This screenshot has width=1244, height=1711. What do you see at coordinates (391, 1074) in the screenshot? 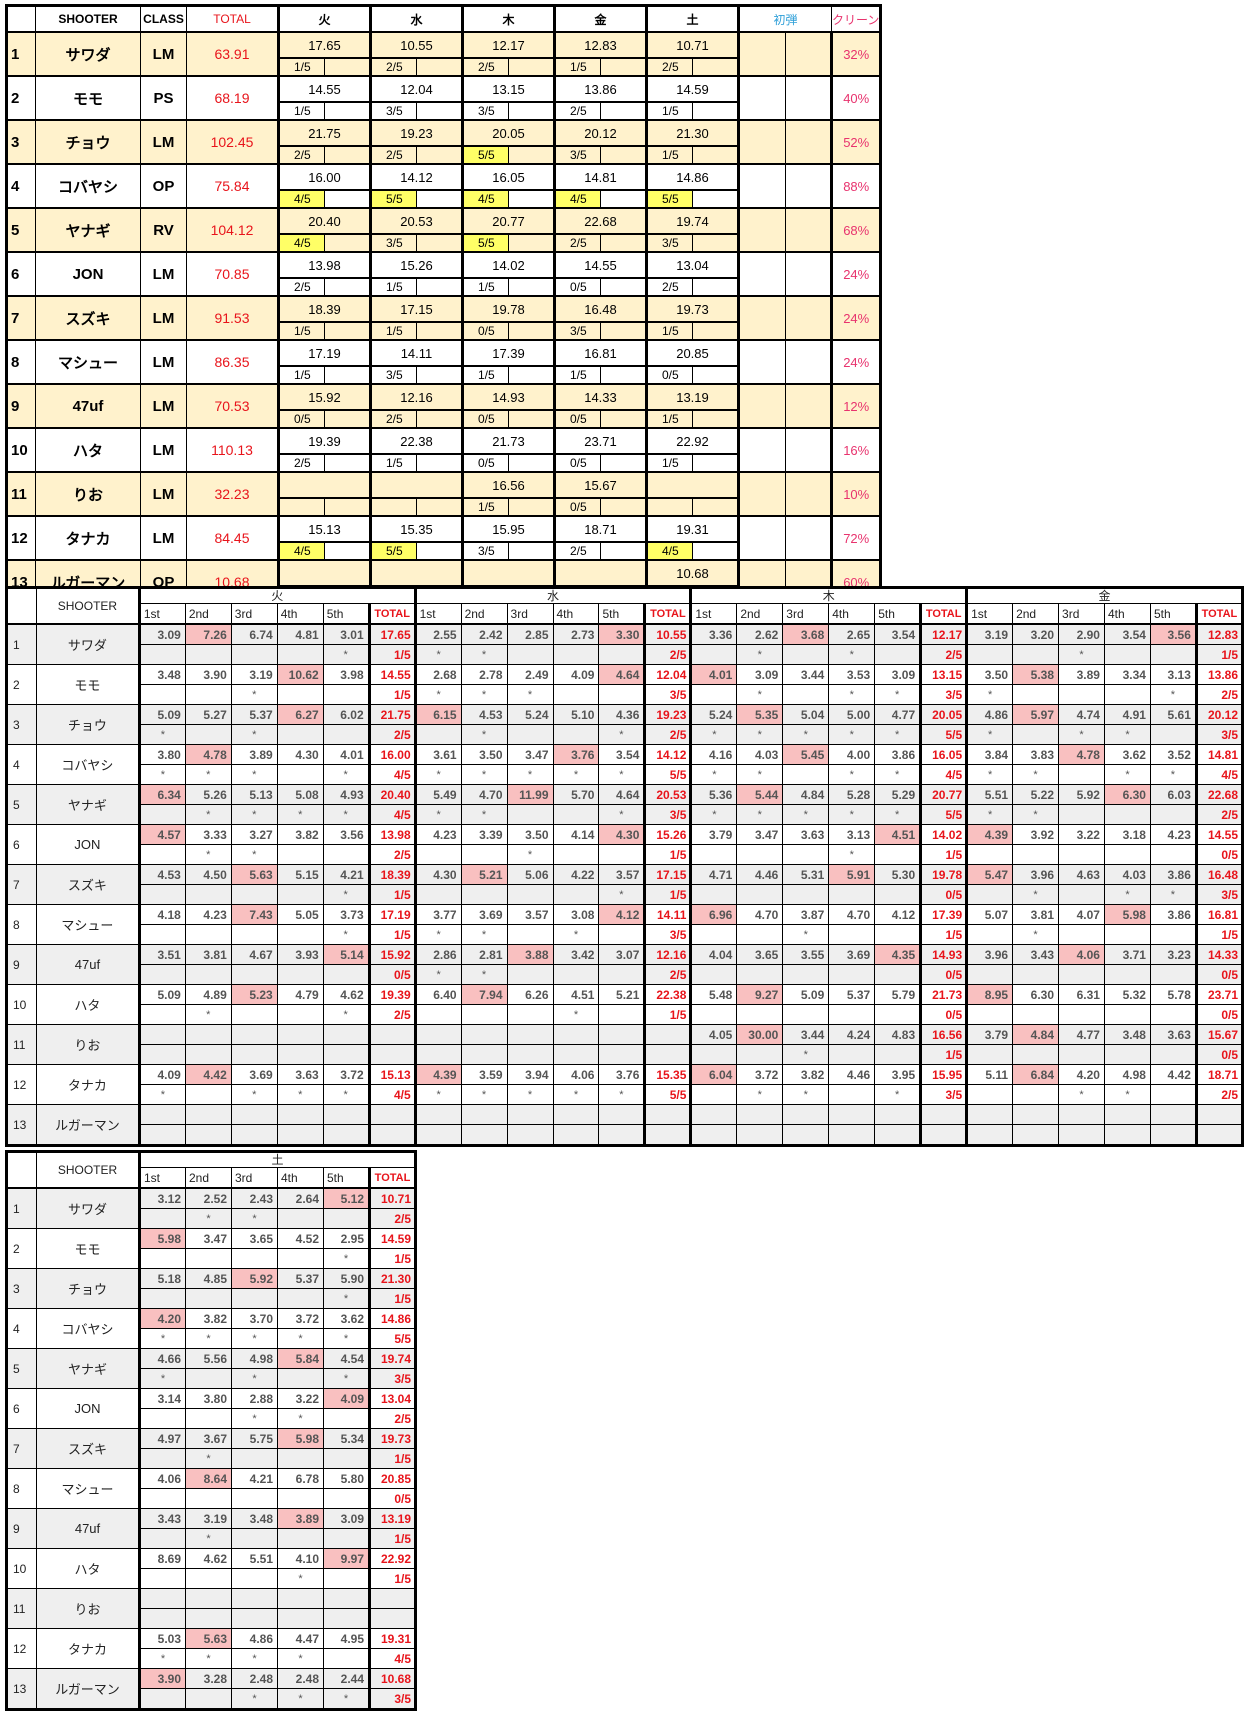
I see `day-total: 15.13` at bounding box center [391, 1074].